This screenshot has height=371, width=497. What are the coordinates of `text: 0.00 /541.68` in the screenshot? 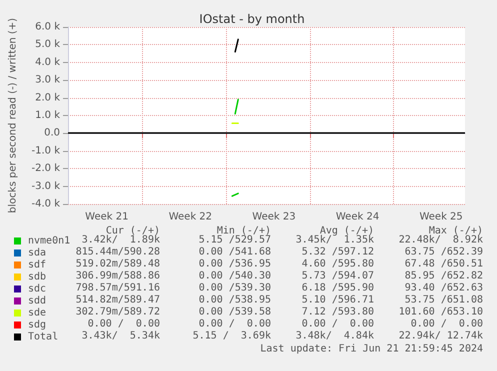 It's located at (234, 252).